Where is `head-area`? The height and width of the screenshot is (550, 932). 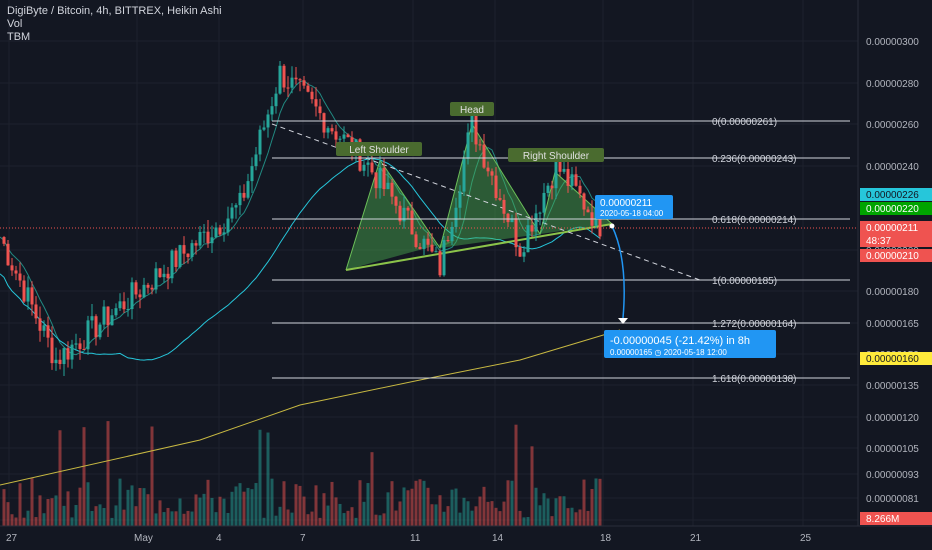 head-area is located at coordinates (490, 186).